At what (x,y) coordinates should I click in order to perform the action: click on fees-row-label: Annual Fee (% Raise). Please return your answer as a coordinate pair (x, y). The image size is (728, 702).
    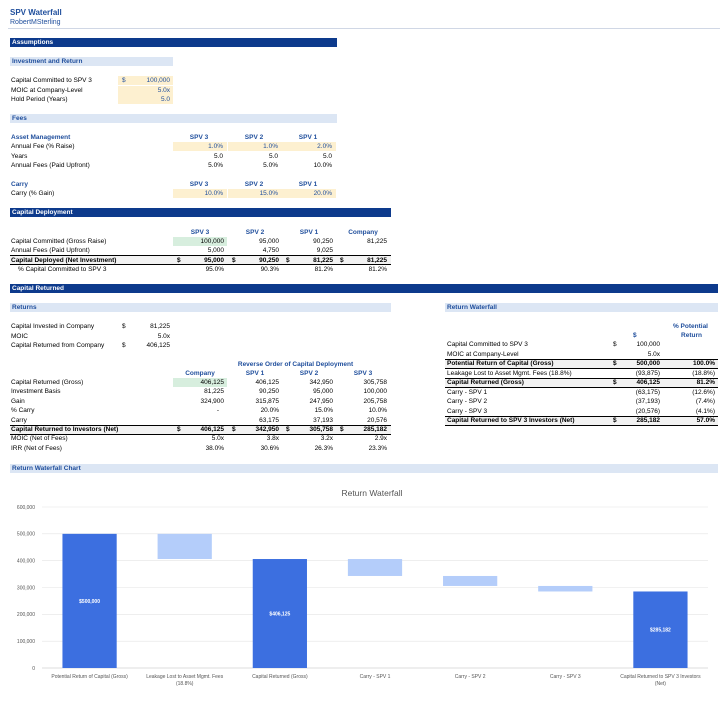
    Looking at the image, I should click on (43, 146).